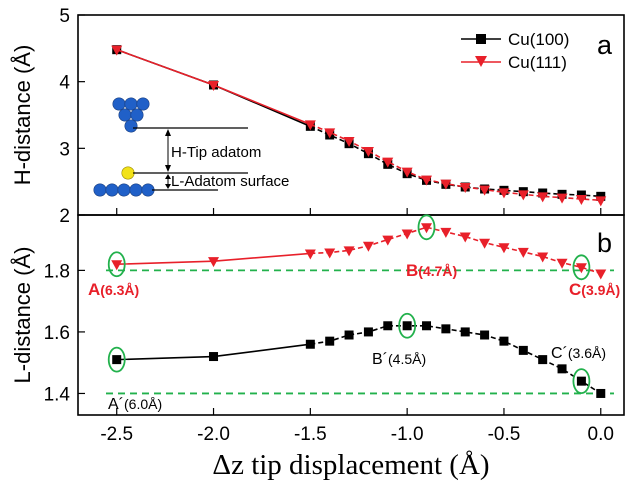 The width and height of the screenshot is (639, 487). I want to click on inset-h-arrow-bottom-head, so click(168, 168).